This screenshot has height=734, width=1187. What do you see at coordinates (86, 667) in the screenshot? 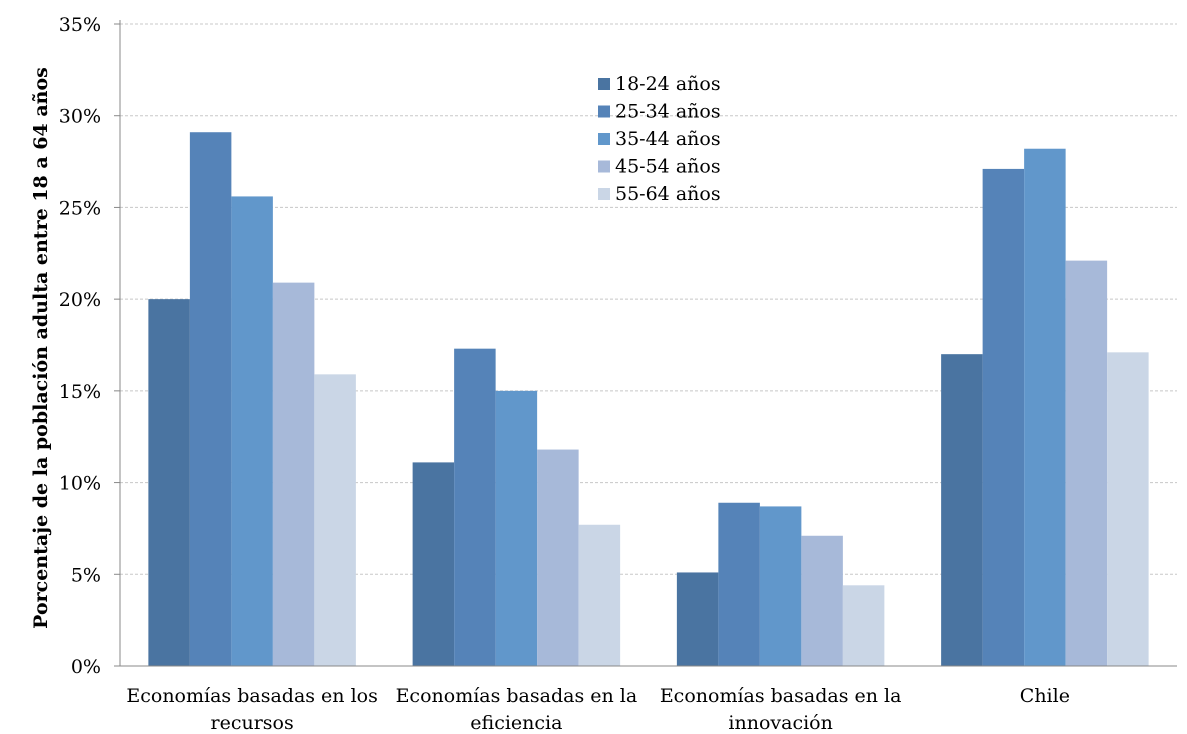
I see `y-tick-label: 0%` at bounding box center [86, 667].